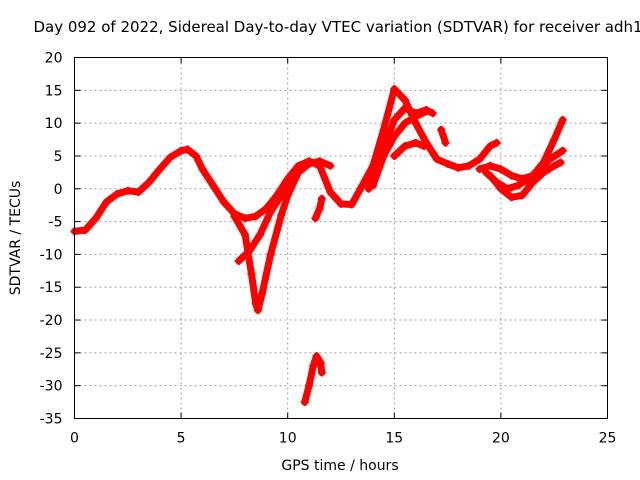 This screenshot has height=480, width=640. What do you see at coordinates (288, 439) in the screenshot?
I see `x-tick-label: 10` at bounding box center [288, 439].